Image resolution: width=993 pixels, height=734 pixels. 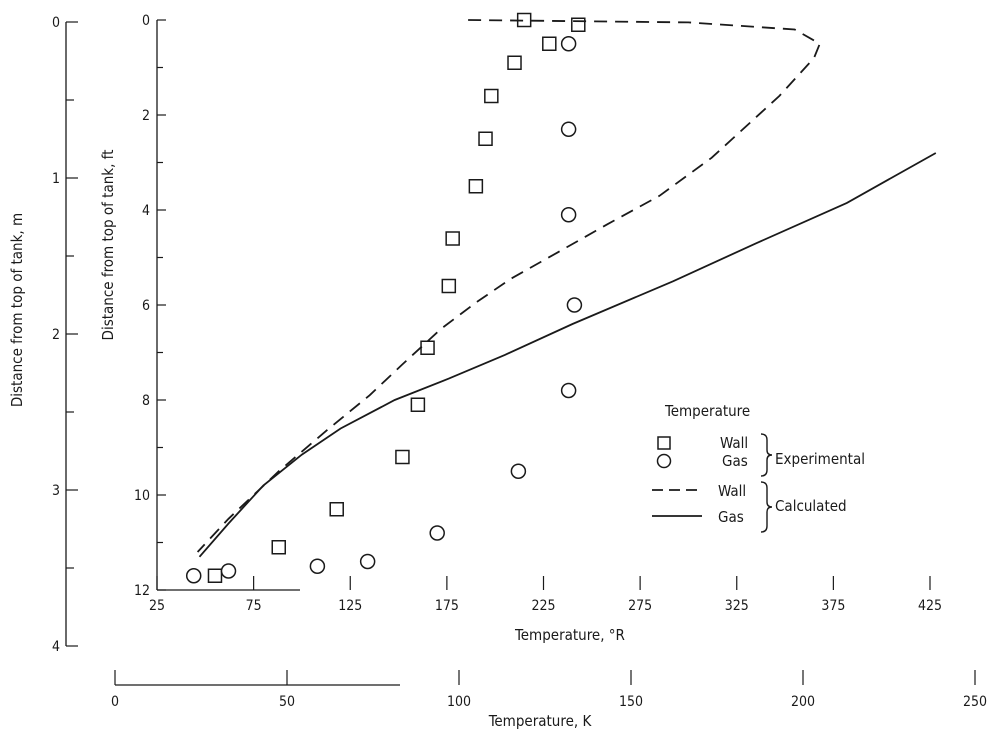 What do you see at coordinates (803, 702) in the screenshot?
I see `x-tick-label-kelvin: 200` at bounding box center [803, 702].